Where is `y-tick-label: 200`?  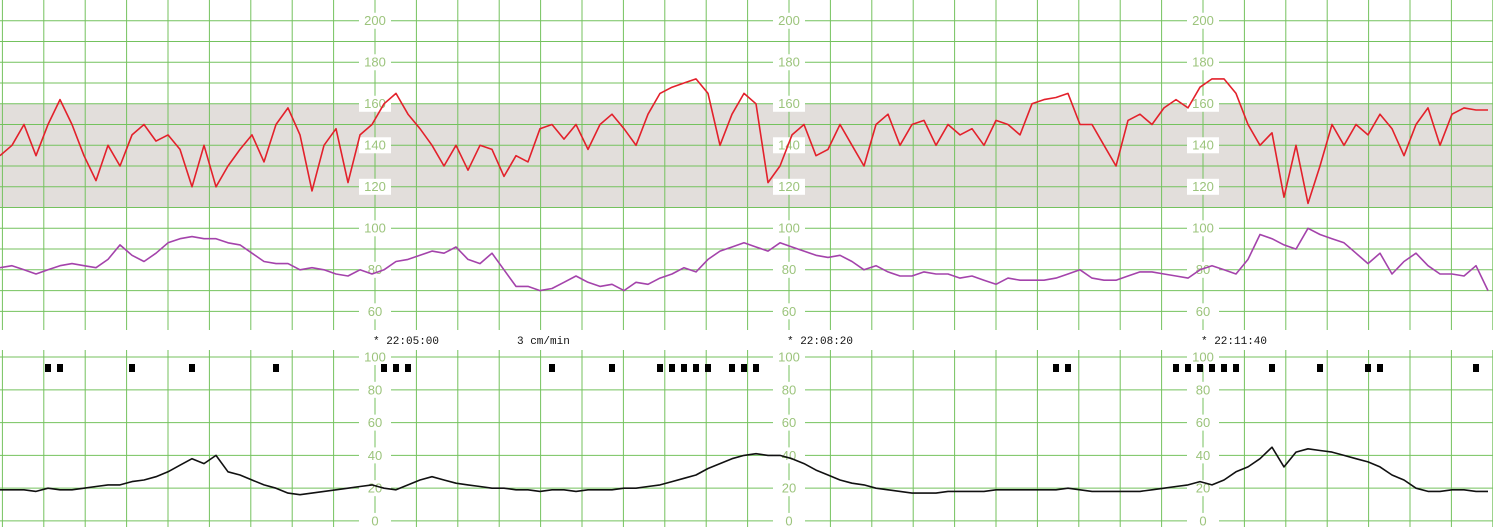 y-tick-label: 200 is located at coordinates (375, 20).